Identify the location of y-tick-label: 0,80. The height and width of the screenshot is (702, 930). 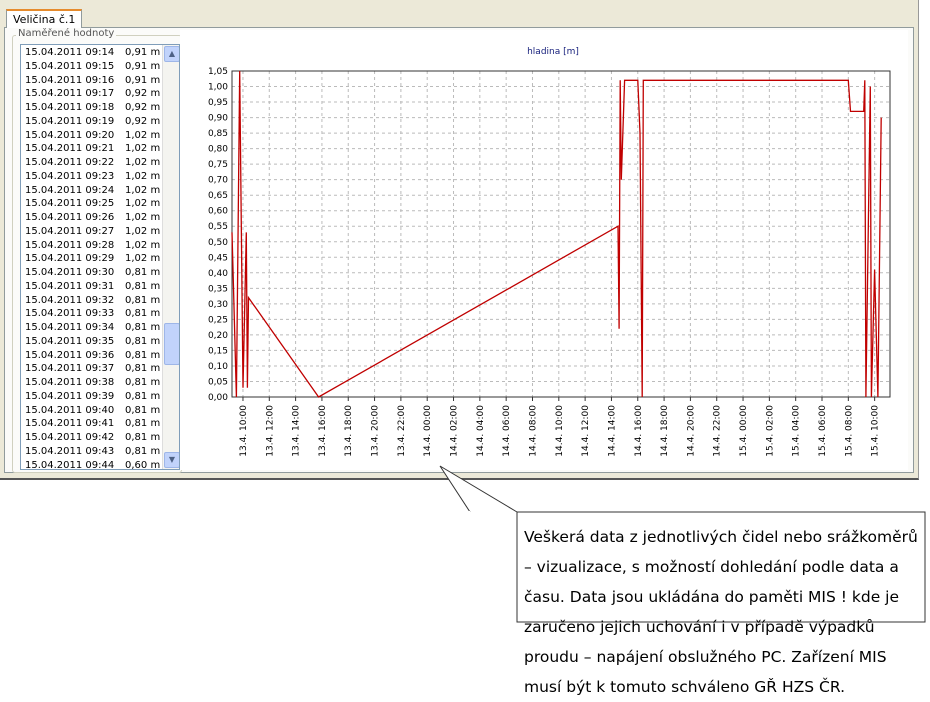
(218, 150).